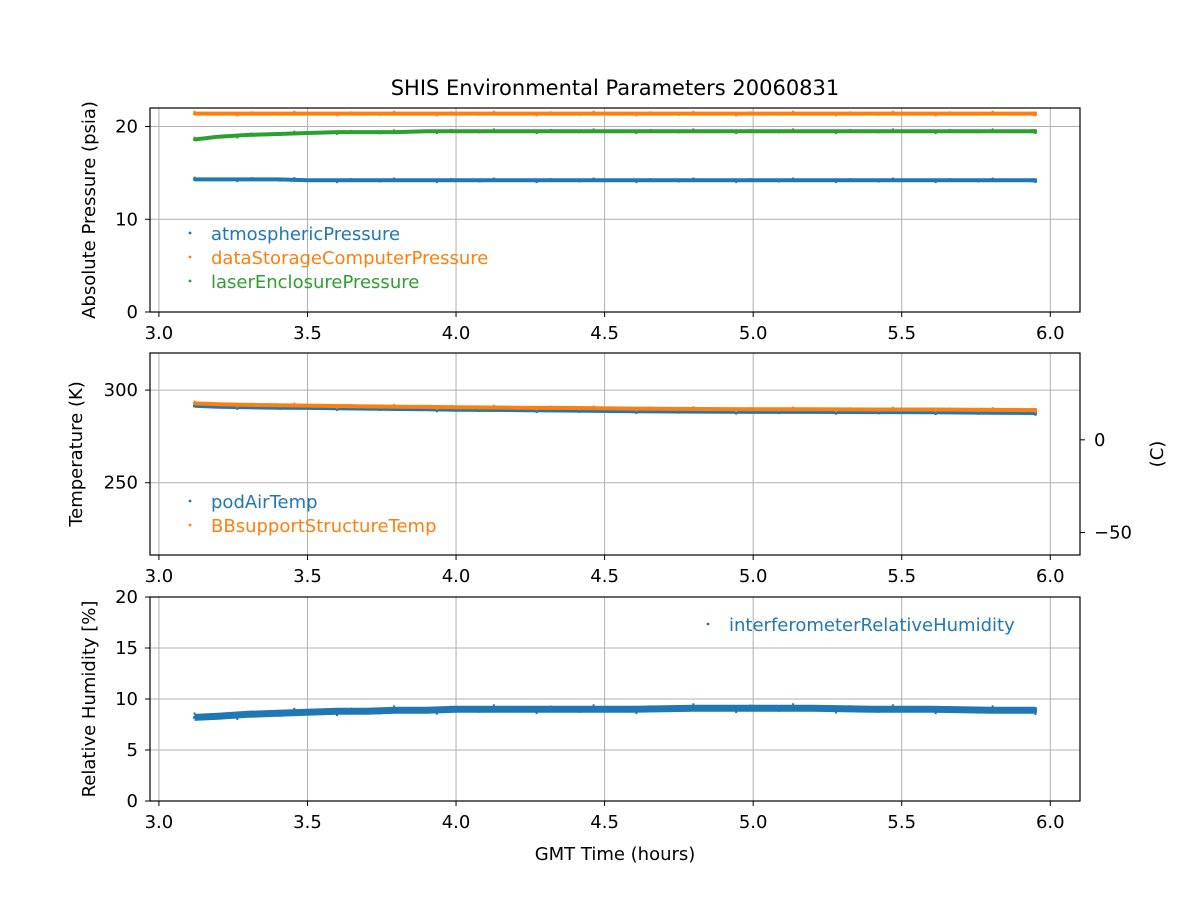  What do you see at coordinates (615, 88) in the screenshot?
I see `figure-title: SHIS Environmental Parameters 20060831` at bounding box center [615, 88].